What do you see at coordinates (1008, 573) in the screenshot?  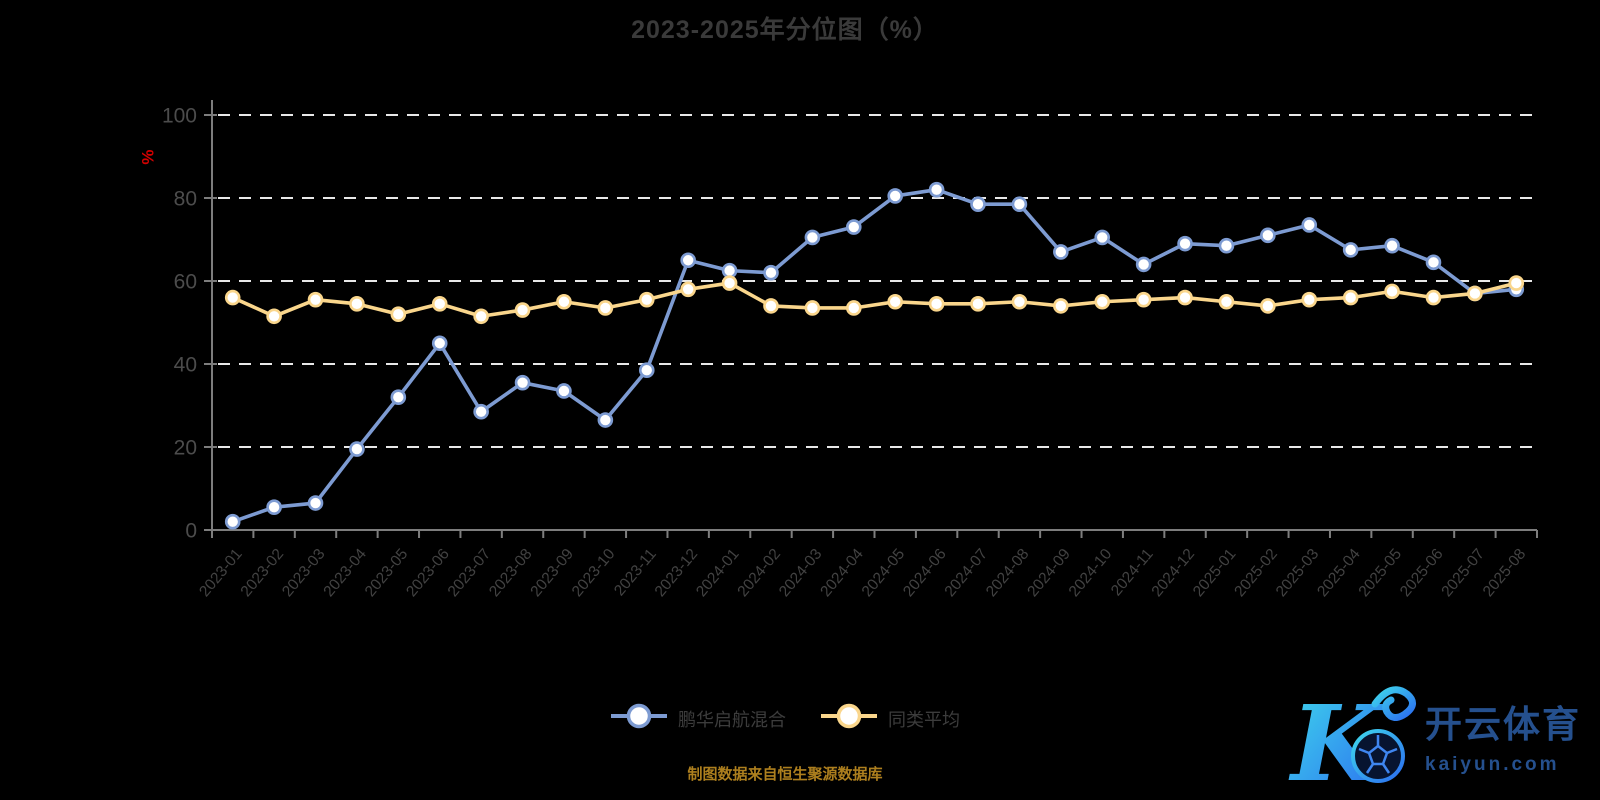 I see `x-axis-label: 2024-08` at bounding box center [1008, 573].